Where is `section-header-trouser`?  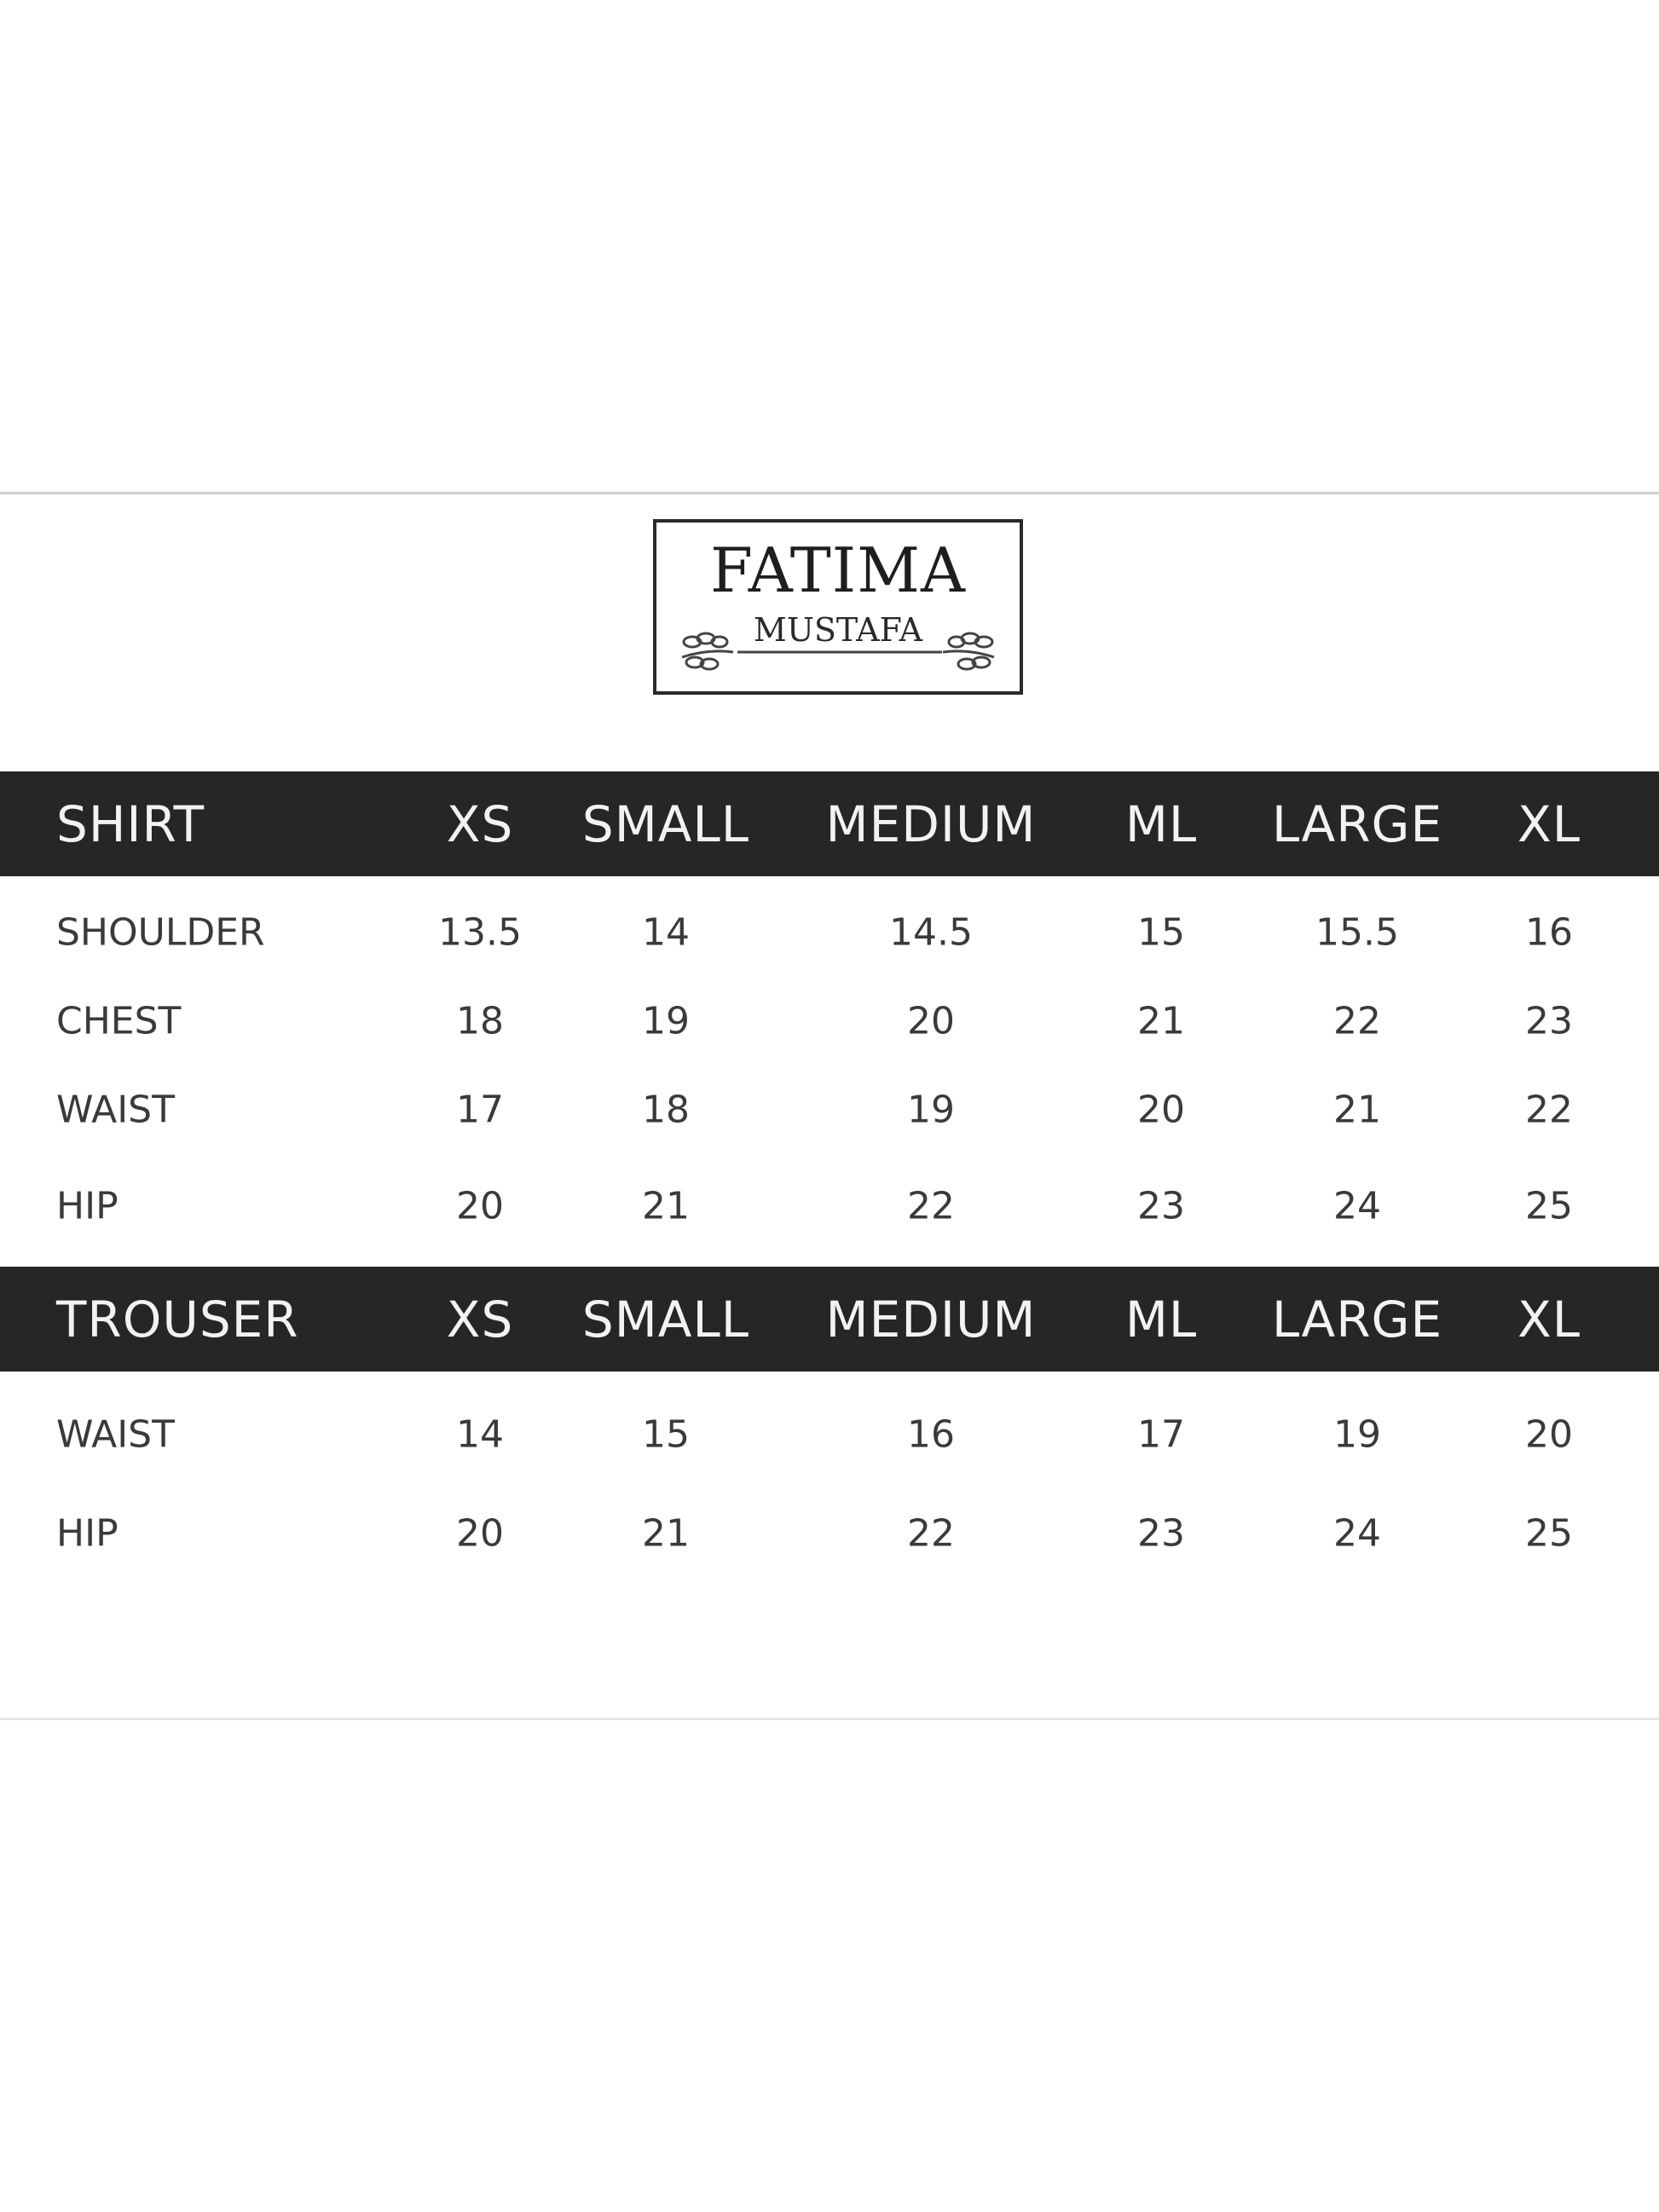 section-header-trouser is located at coordinates (830, 1319).